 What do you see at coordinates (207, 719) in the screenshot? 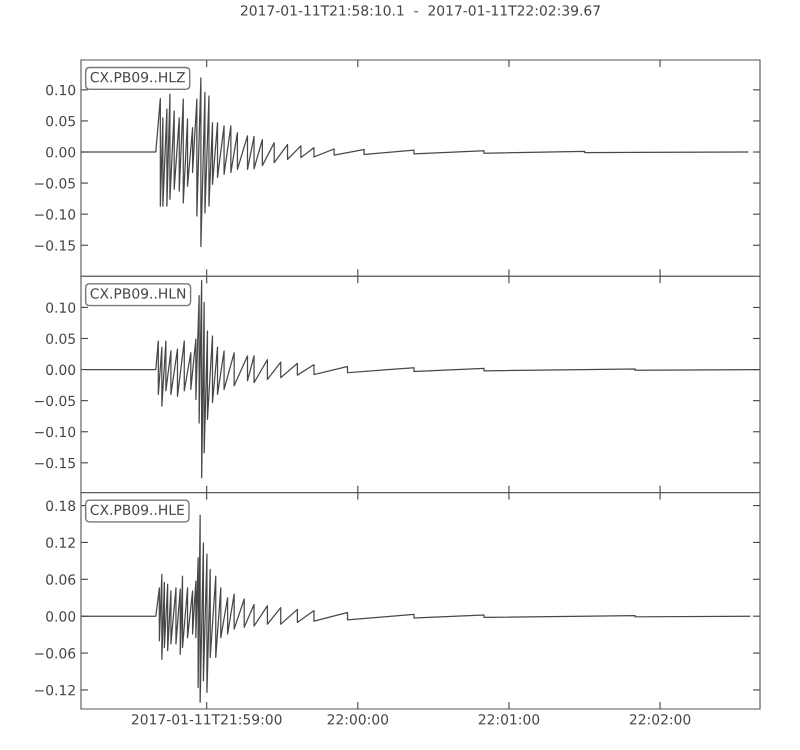
I see `x-tick-label: 2017-01-11T21:59:00` at bounding box center [207, 719].